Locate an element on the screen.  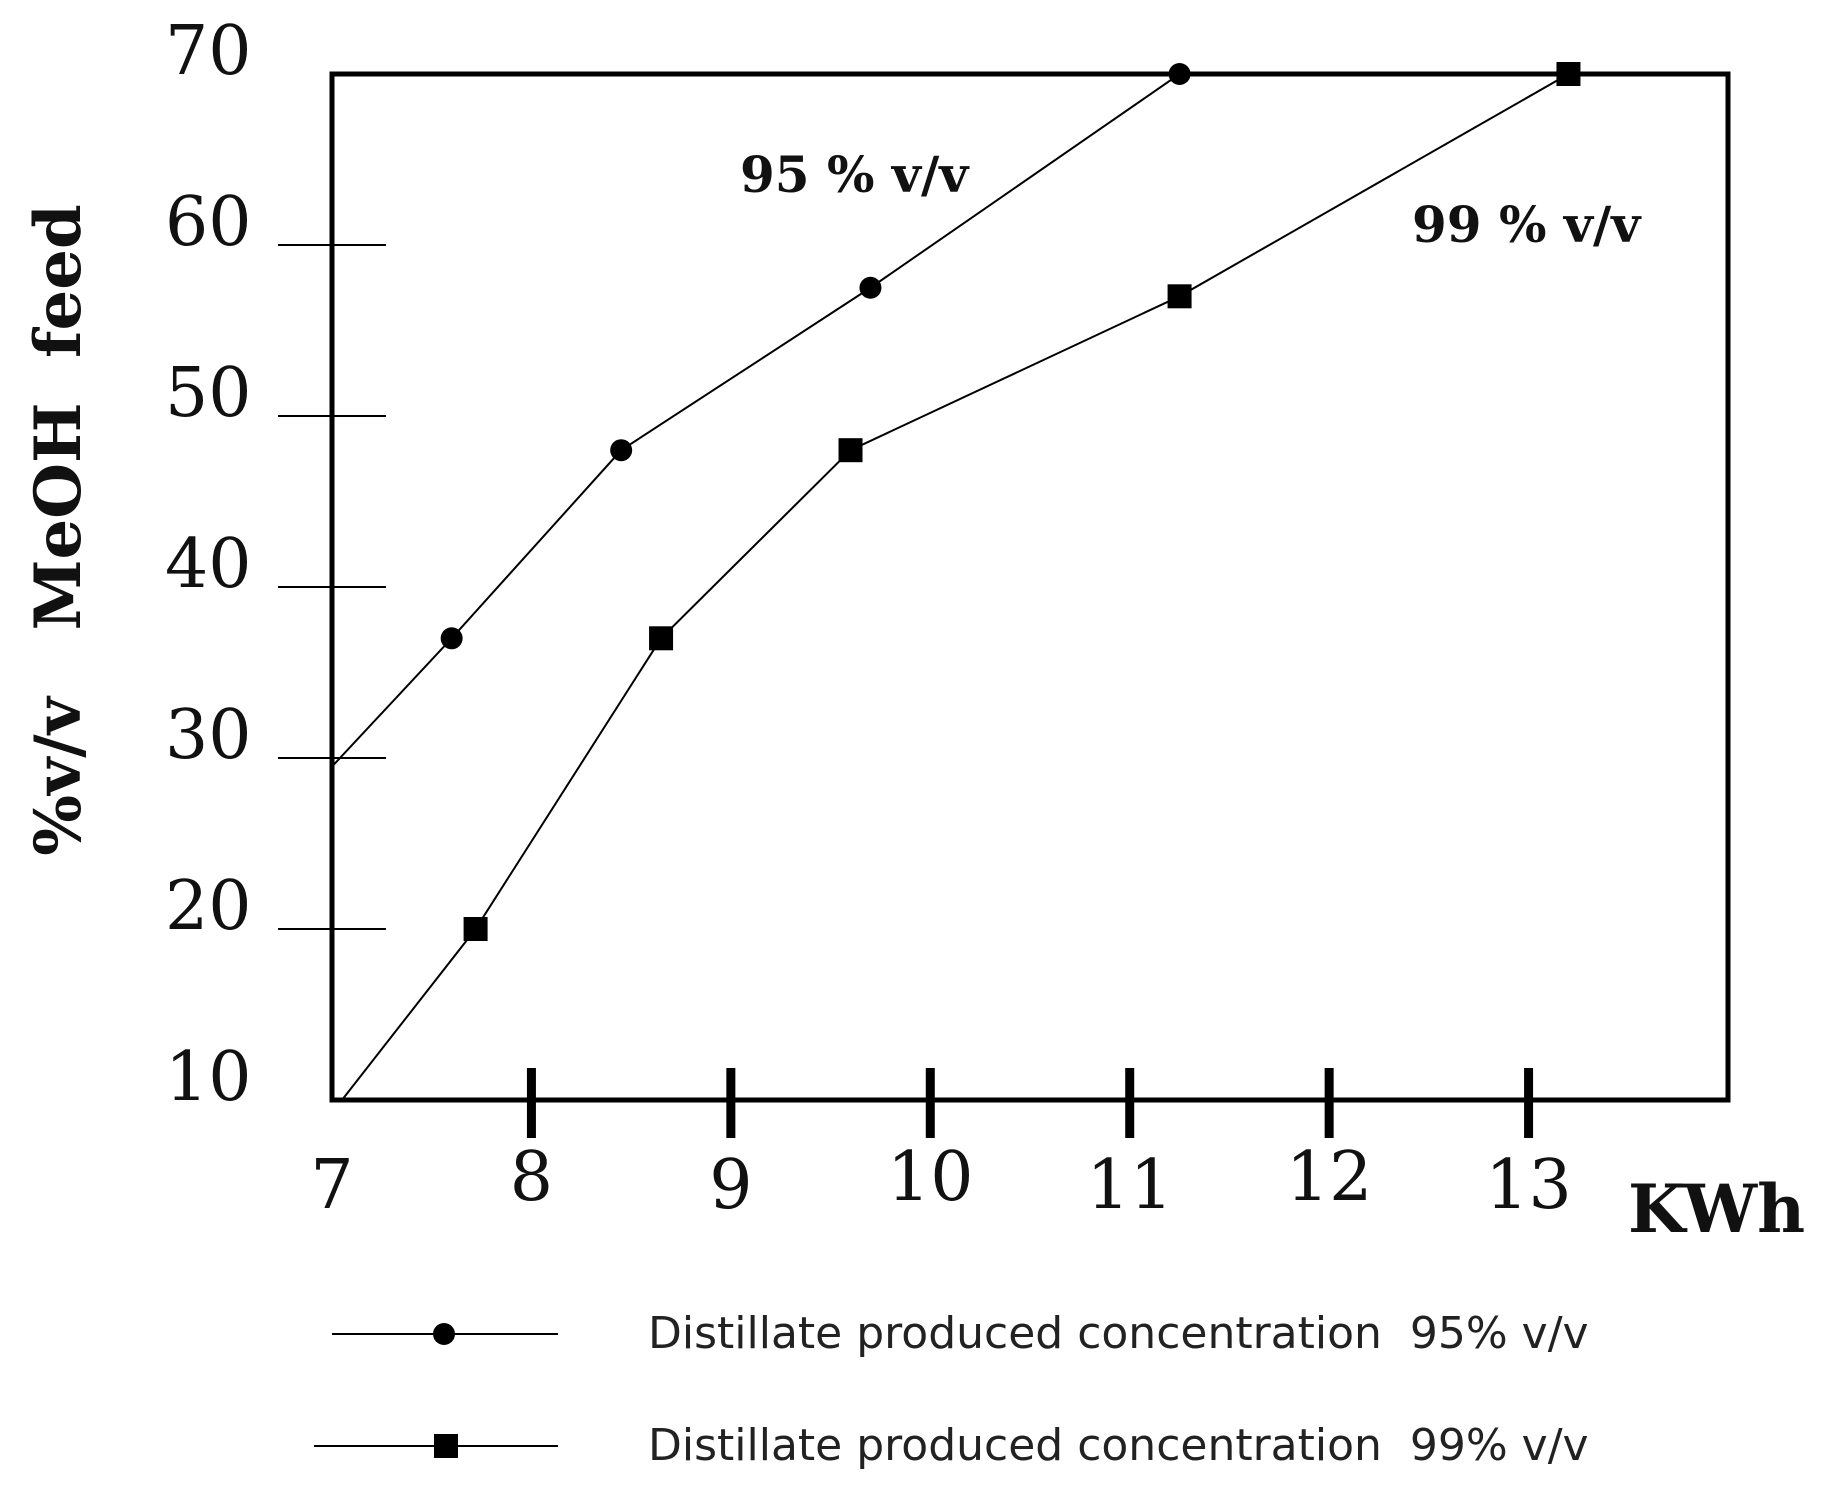
y-tick-label: 50 is located at coordinates (208, 393).